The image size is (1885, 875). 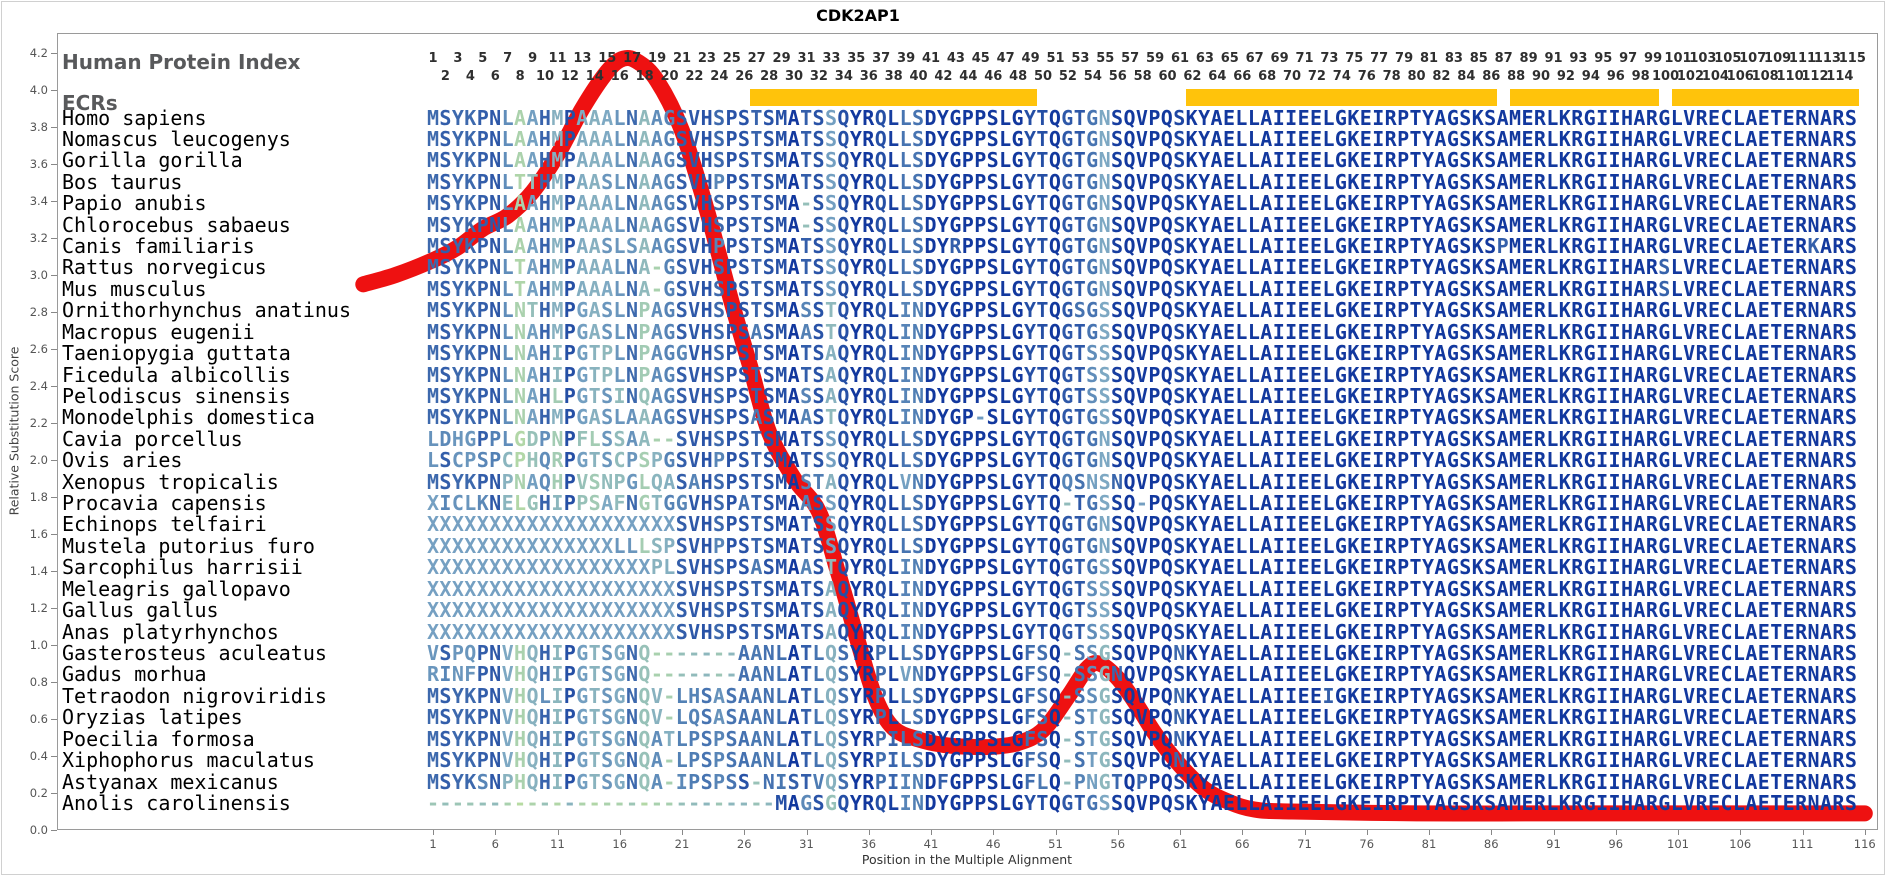 I want to click on species-name: Meleagris gallopavo, so click(x=176, y=588).